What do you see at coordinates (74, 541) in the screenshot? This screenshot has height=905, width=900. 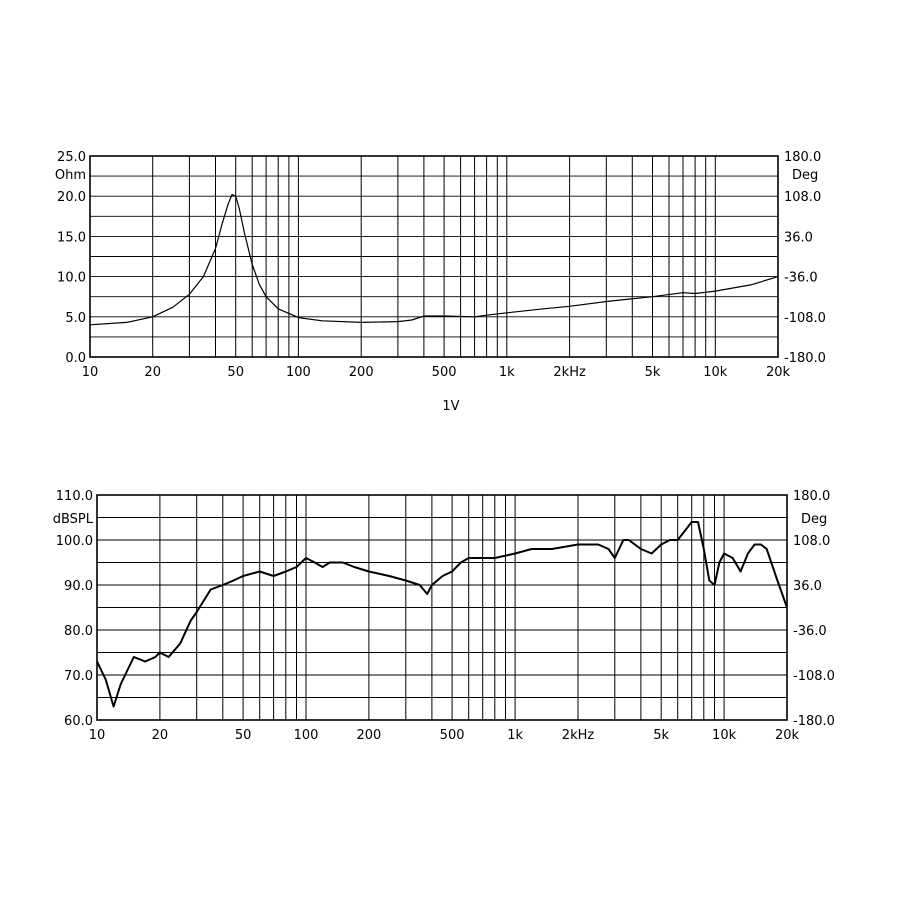 I see `y-tick-label: 100.0` at bounding box center [74, 541].